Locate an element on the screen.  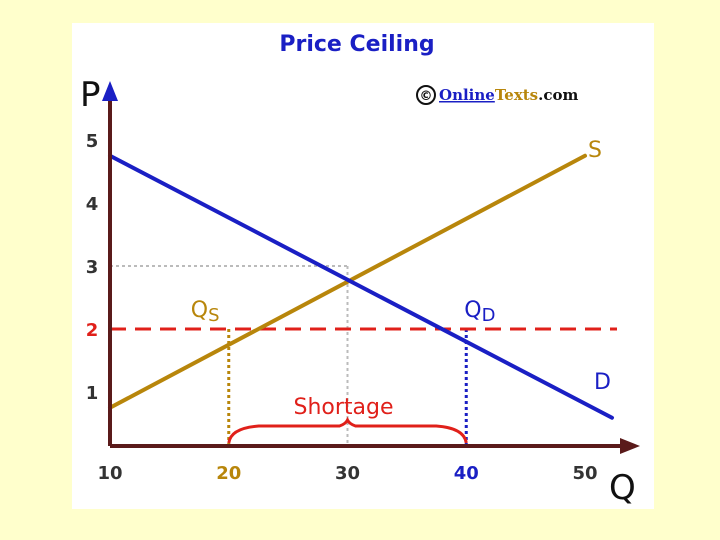
qs-main: Q is located at coordinates (199, 310).